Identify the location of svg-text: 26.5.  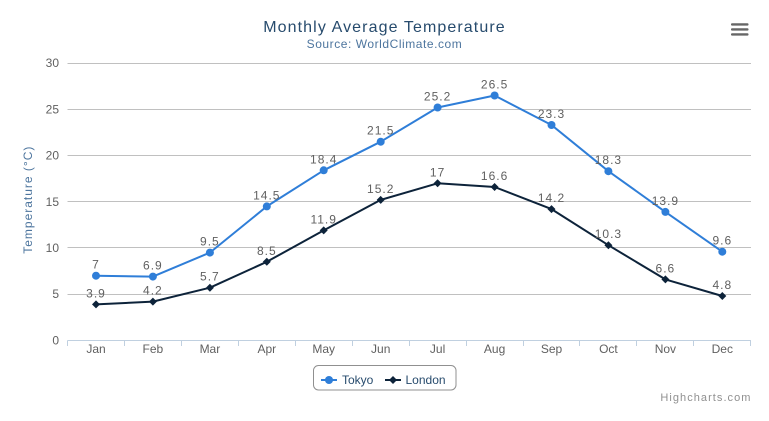
(494, 85).